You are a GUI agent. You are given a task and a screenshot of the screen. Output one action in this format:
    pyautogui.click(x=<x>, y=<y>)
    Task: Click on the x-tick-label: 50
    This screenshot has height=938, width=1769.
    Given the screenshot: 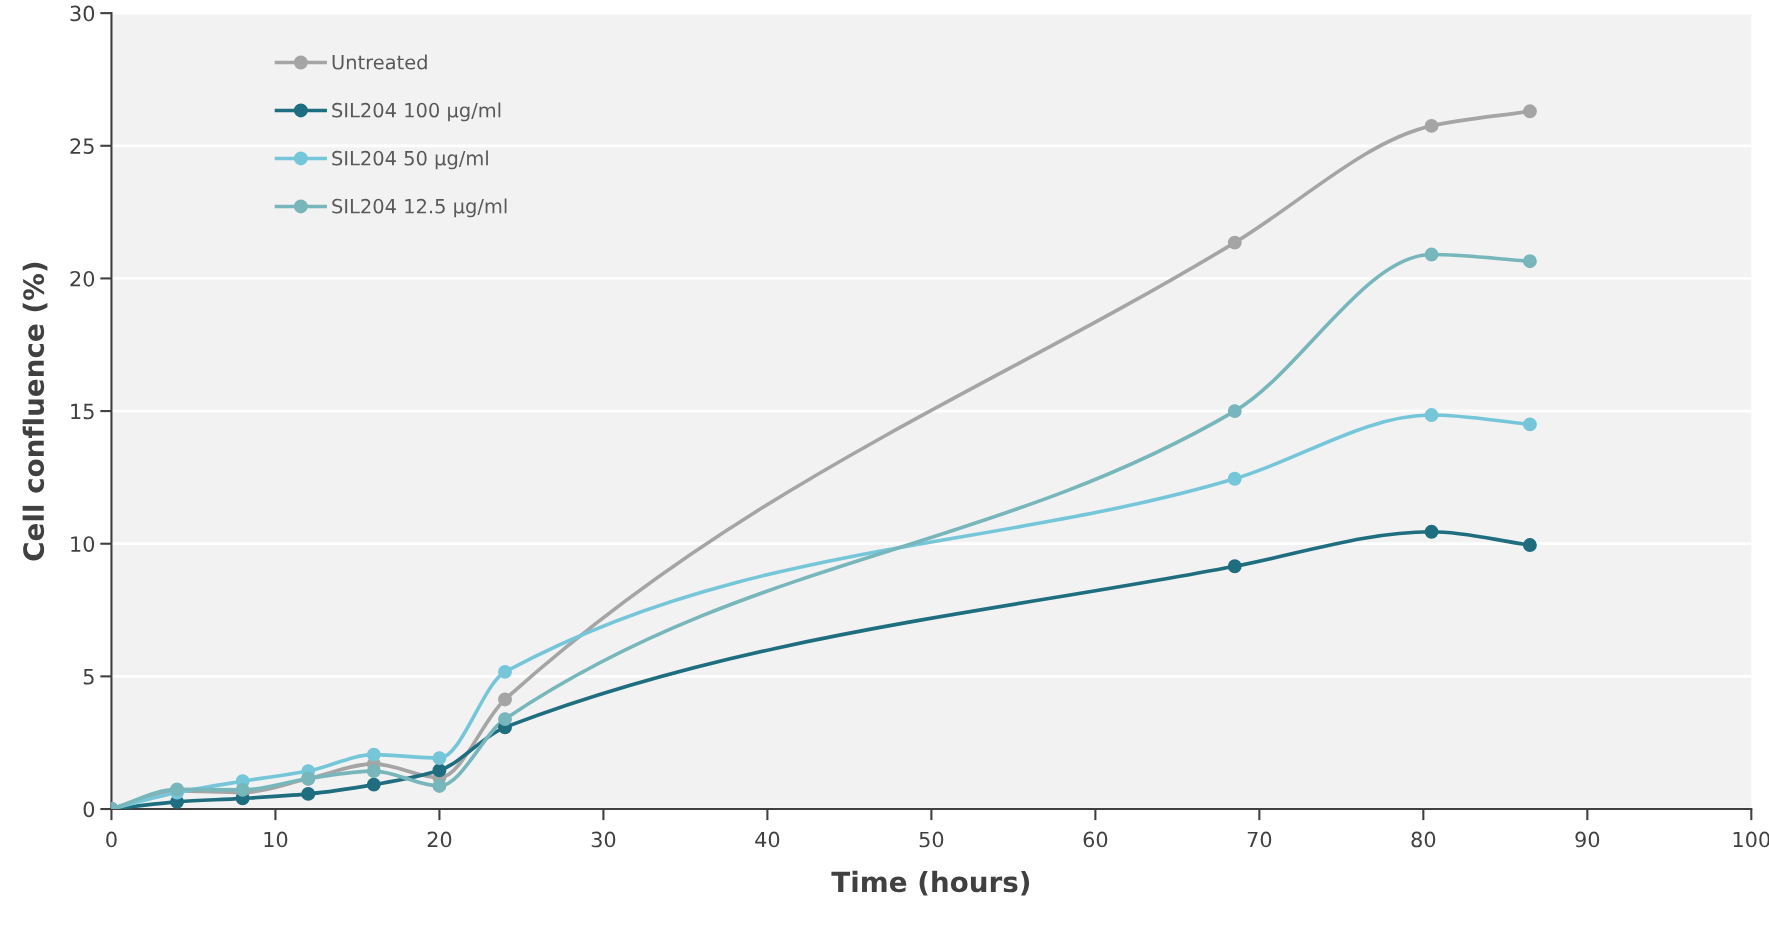 What is the action you would take?
    pyautogui.click(x=931, y=839)
    